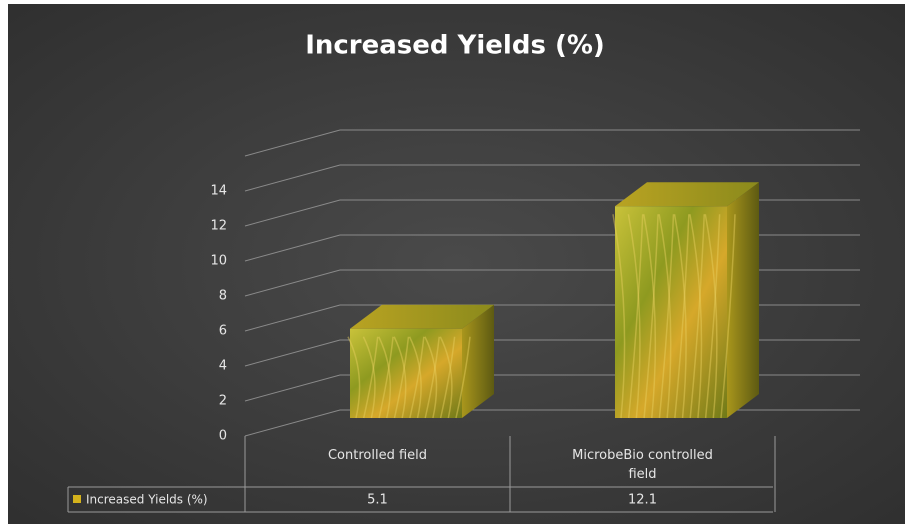 This screenshot has height=530, width=913. What do you see at coordinates (77, 499) in the screenshot?
I see `legend-swatch` at bounding box center [77, 499].